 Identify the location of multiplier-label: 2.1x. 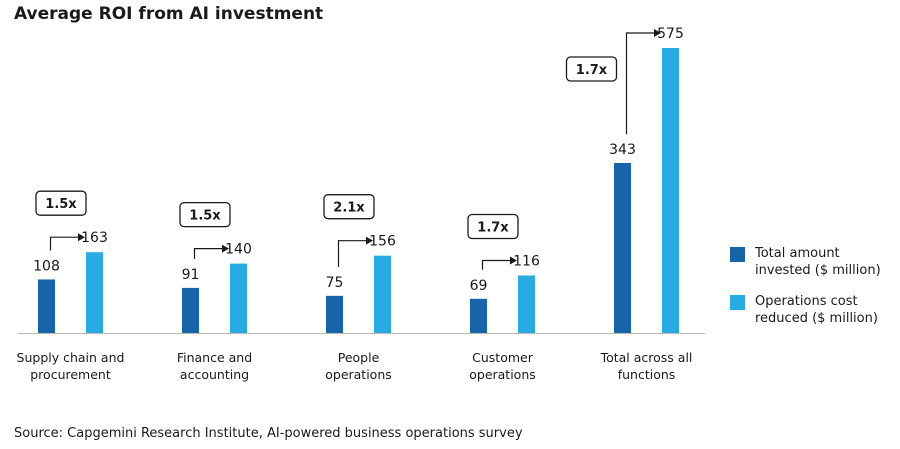
(349, 208).